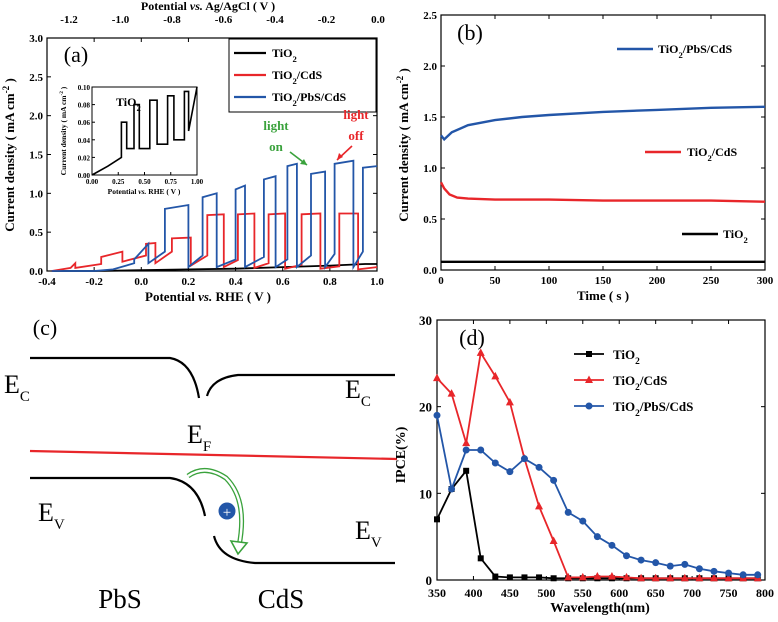  I want to click on label-ec-pbs: EC, so click(17, 387).